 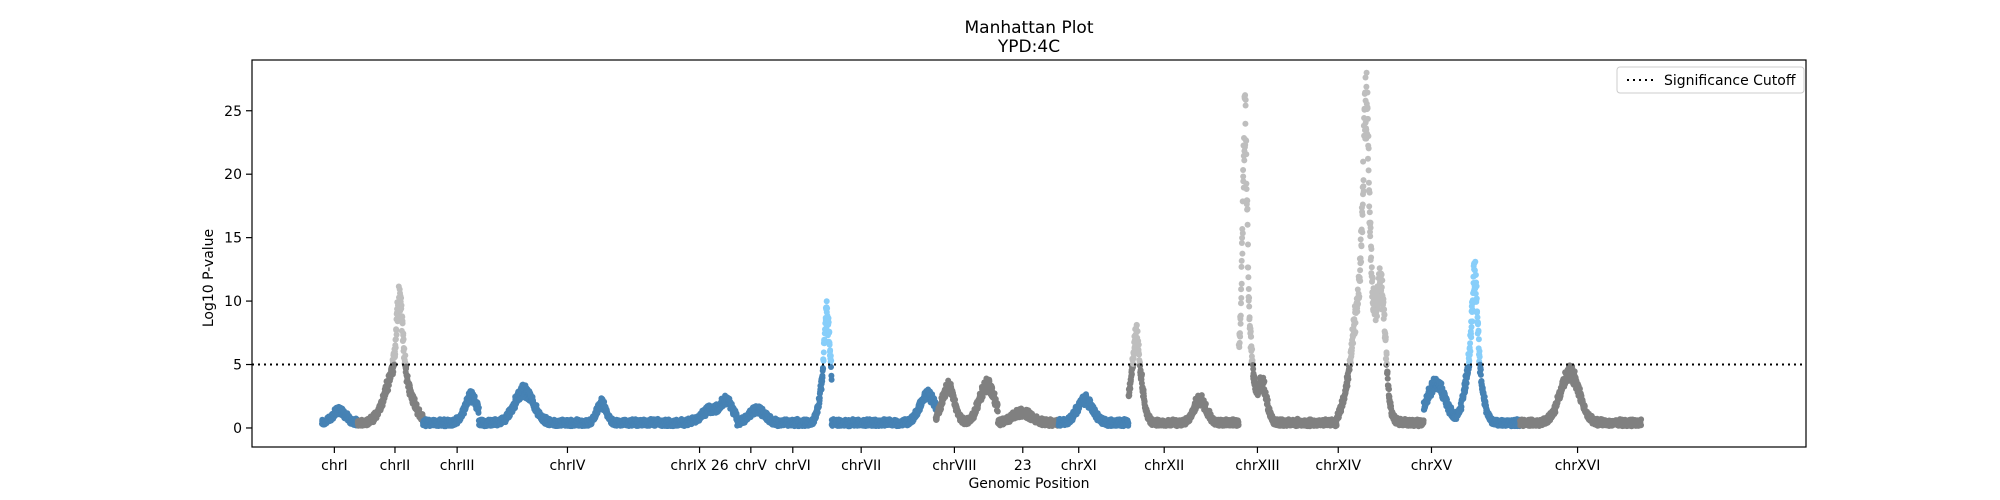 What do you see at coordinates (1028, 47) in the screenshot?
I see `chart-subtitle: YPD:4C` at bounding box center [1028, 47].